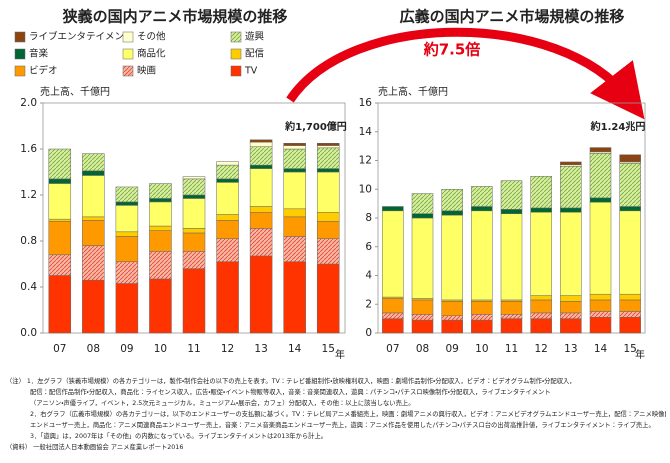 This screenshot has height=463, width=670. What do you see at coordinates (75, 91) in the screenshot?
I see `y-axis-label: 売上高、千億円` at bounding box center [75, 91].